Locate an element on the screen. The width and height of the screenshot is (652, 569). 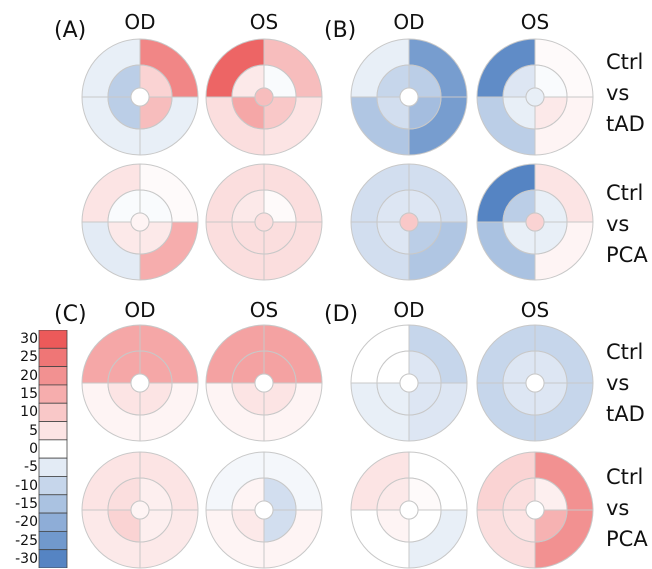
color-scale: 30 25 20 15 10 5 0 -5 -10 -15 -20 -25 -30 is located at coordinates (36, 449).